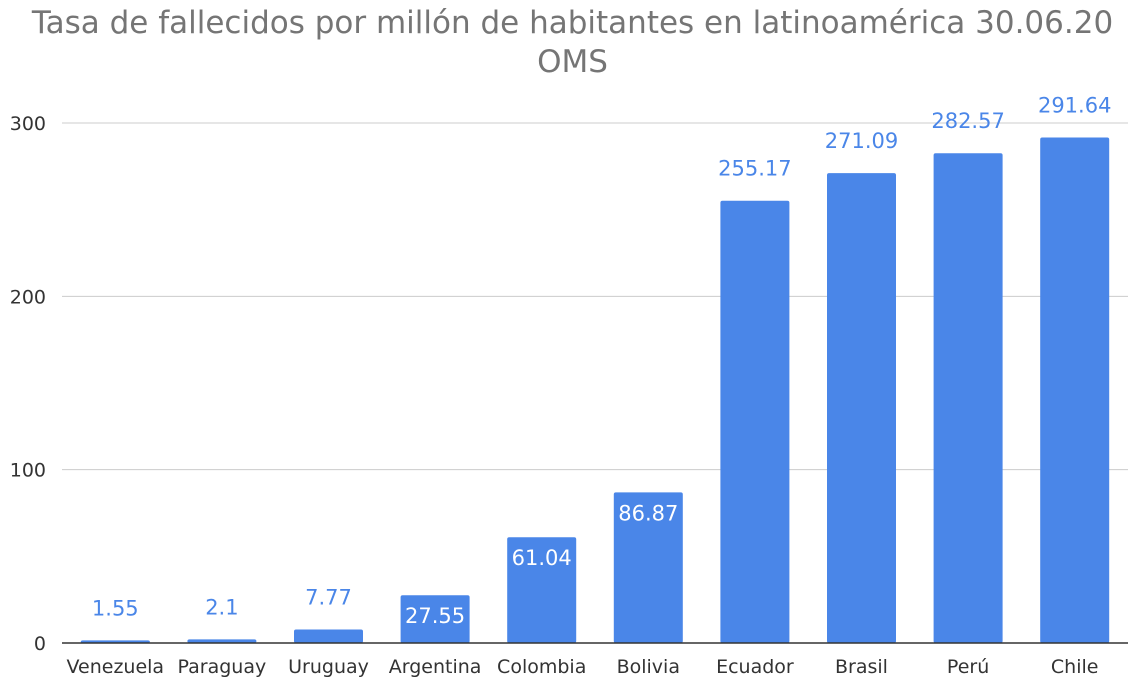 The image size is (1145, 677). What do you see at coordinates (328, 598) in the screenshot?
I see `data-label: 7.77` at bounding box center [328, 598].